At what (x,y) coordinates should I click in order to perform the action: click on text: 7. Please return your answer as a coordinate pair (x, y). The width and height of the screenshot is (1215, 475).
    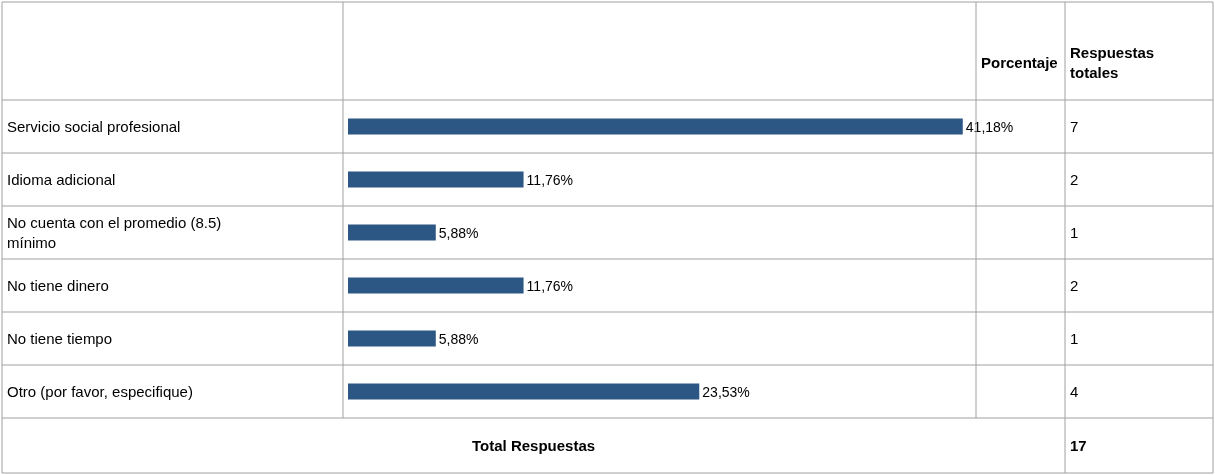
    Looking at the image, I should click on (1074, 126).